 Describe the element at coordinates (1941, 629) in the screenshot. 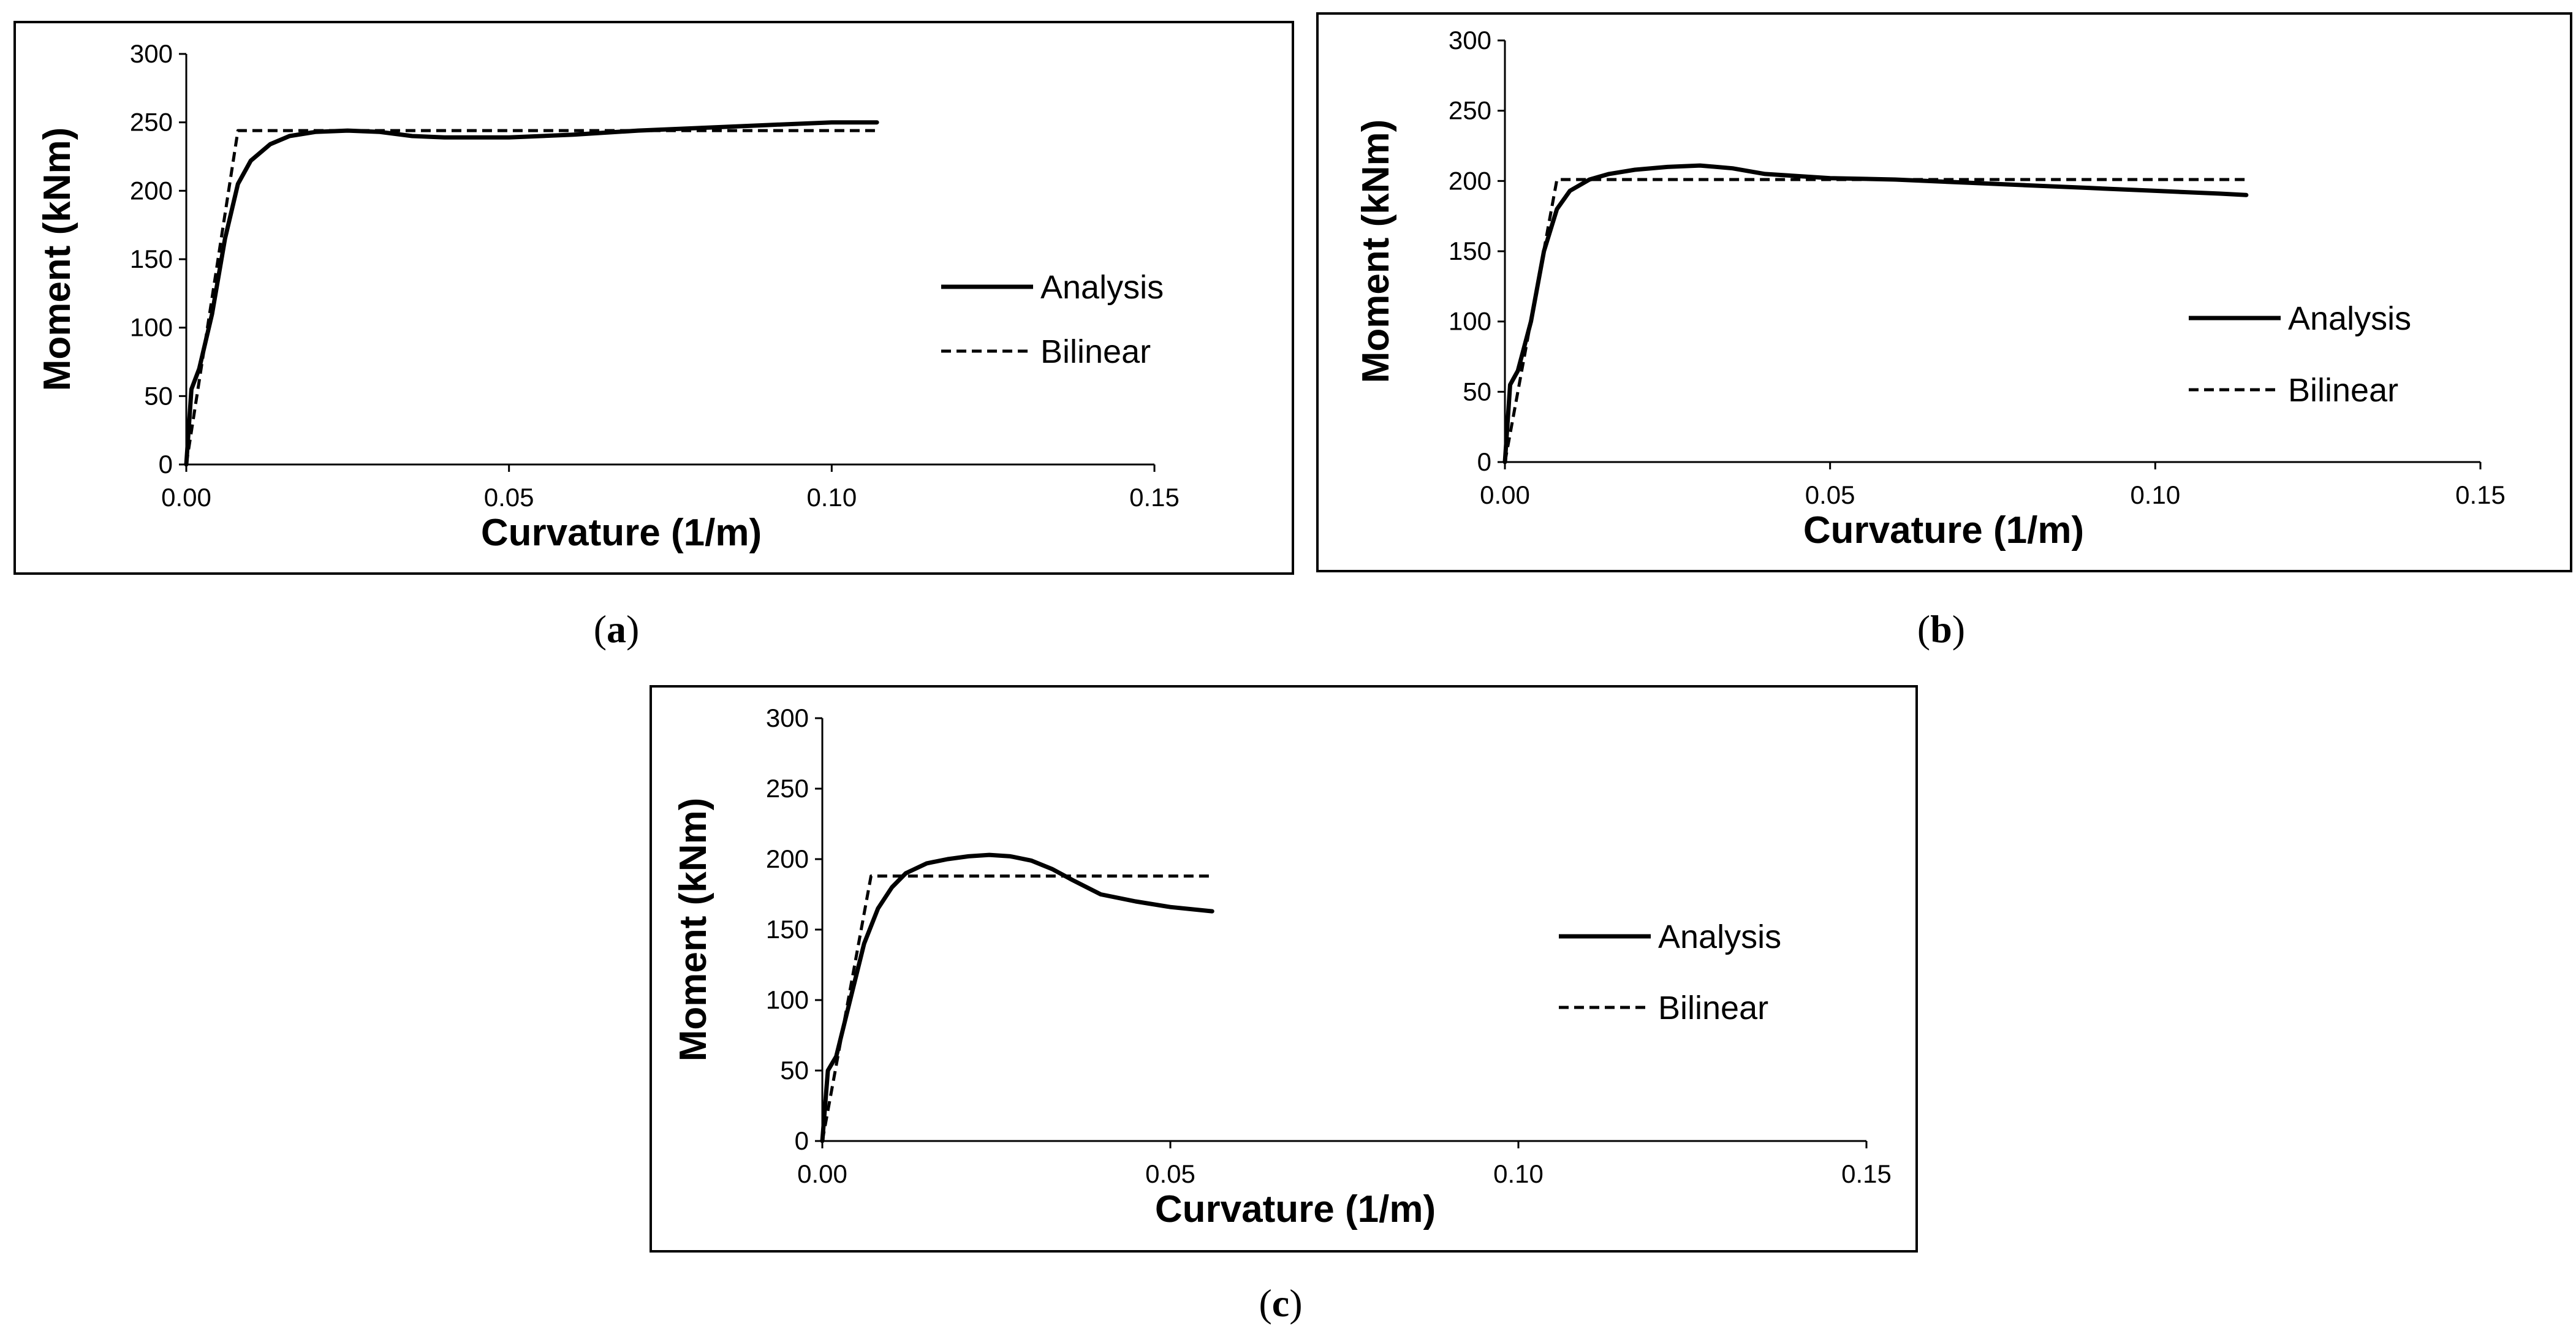

I see `caption-b: (b)` at that location.